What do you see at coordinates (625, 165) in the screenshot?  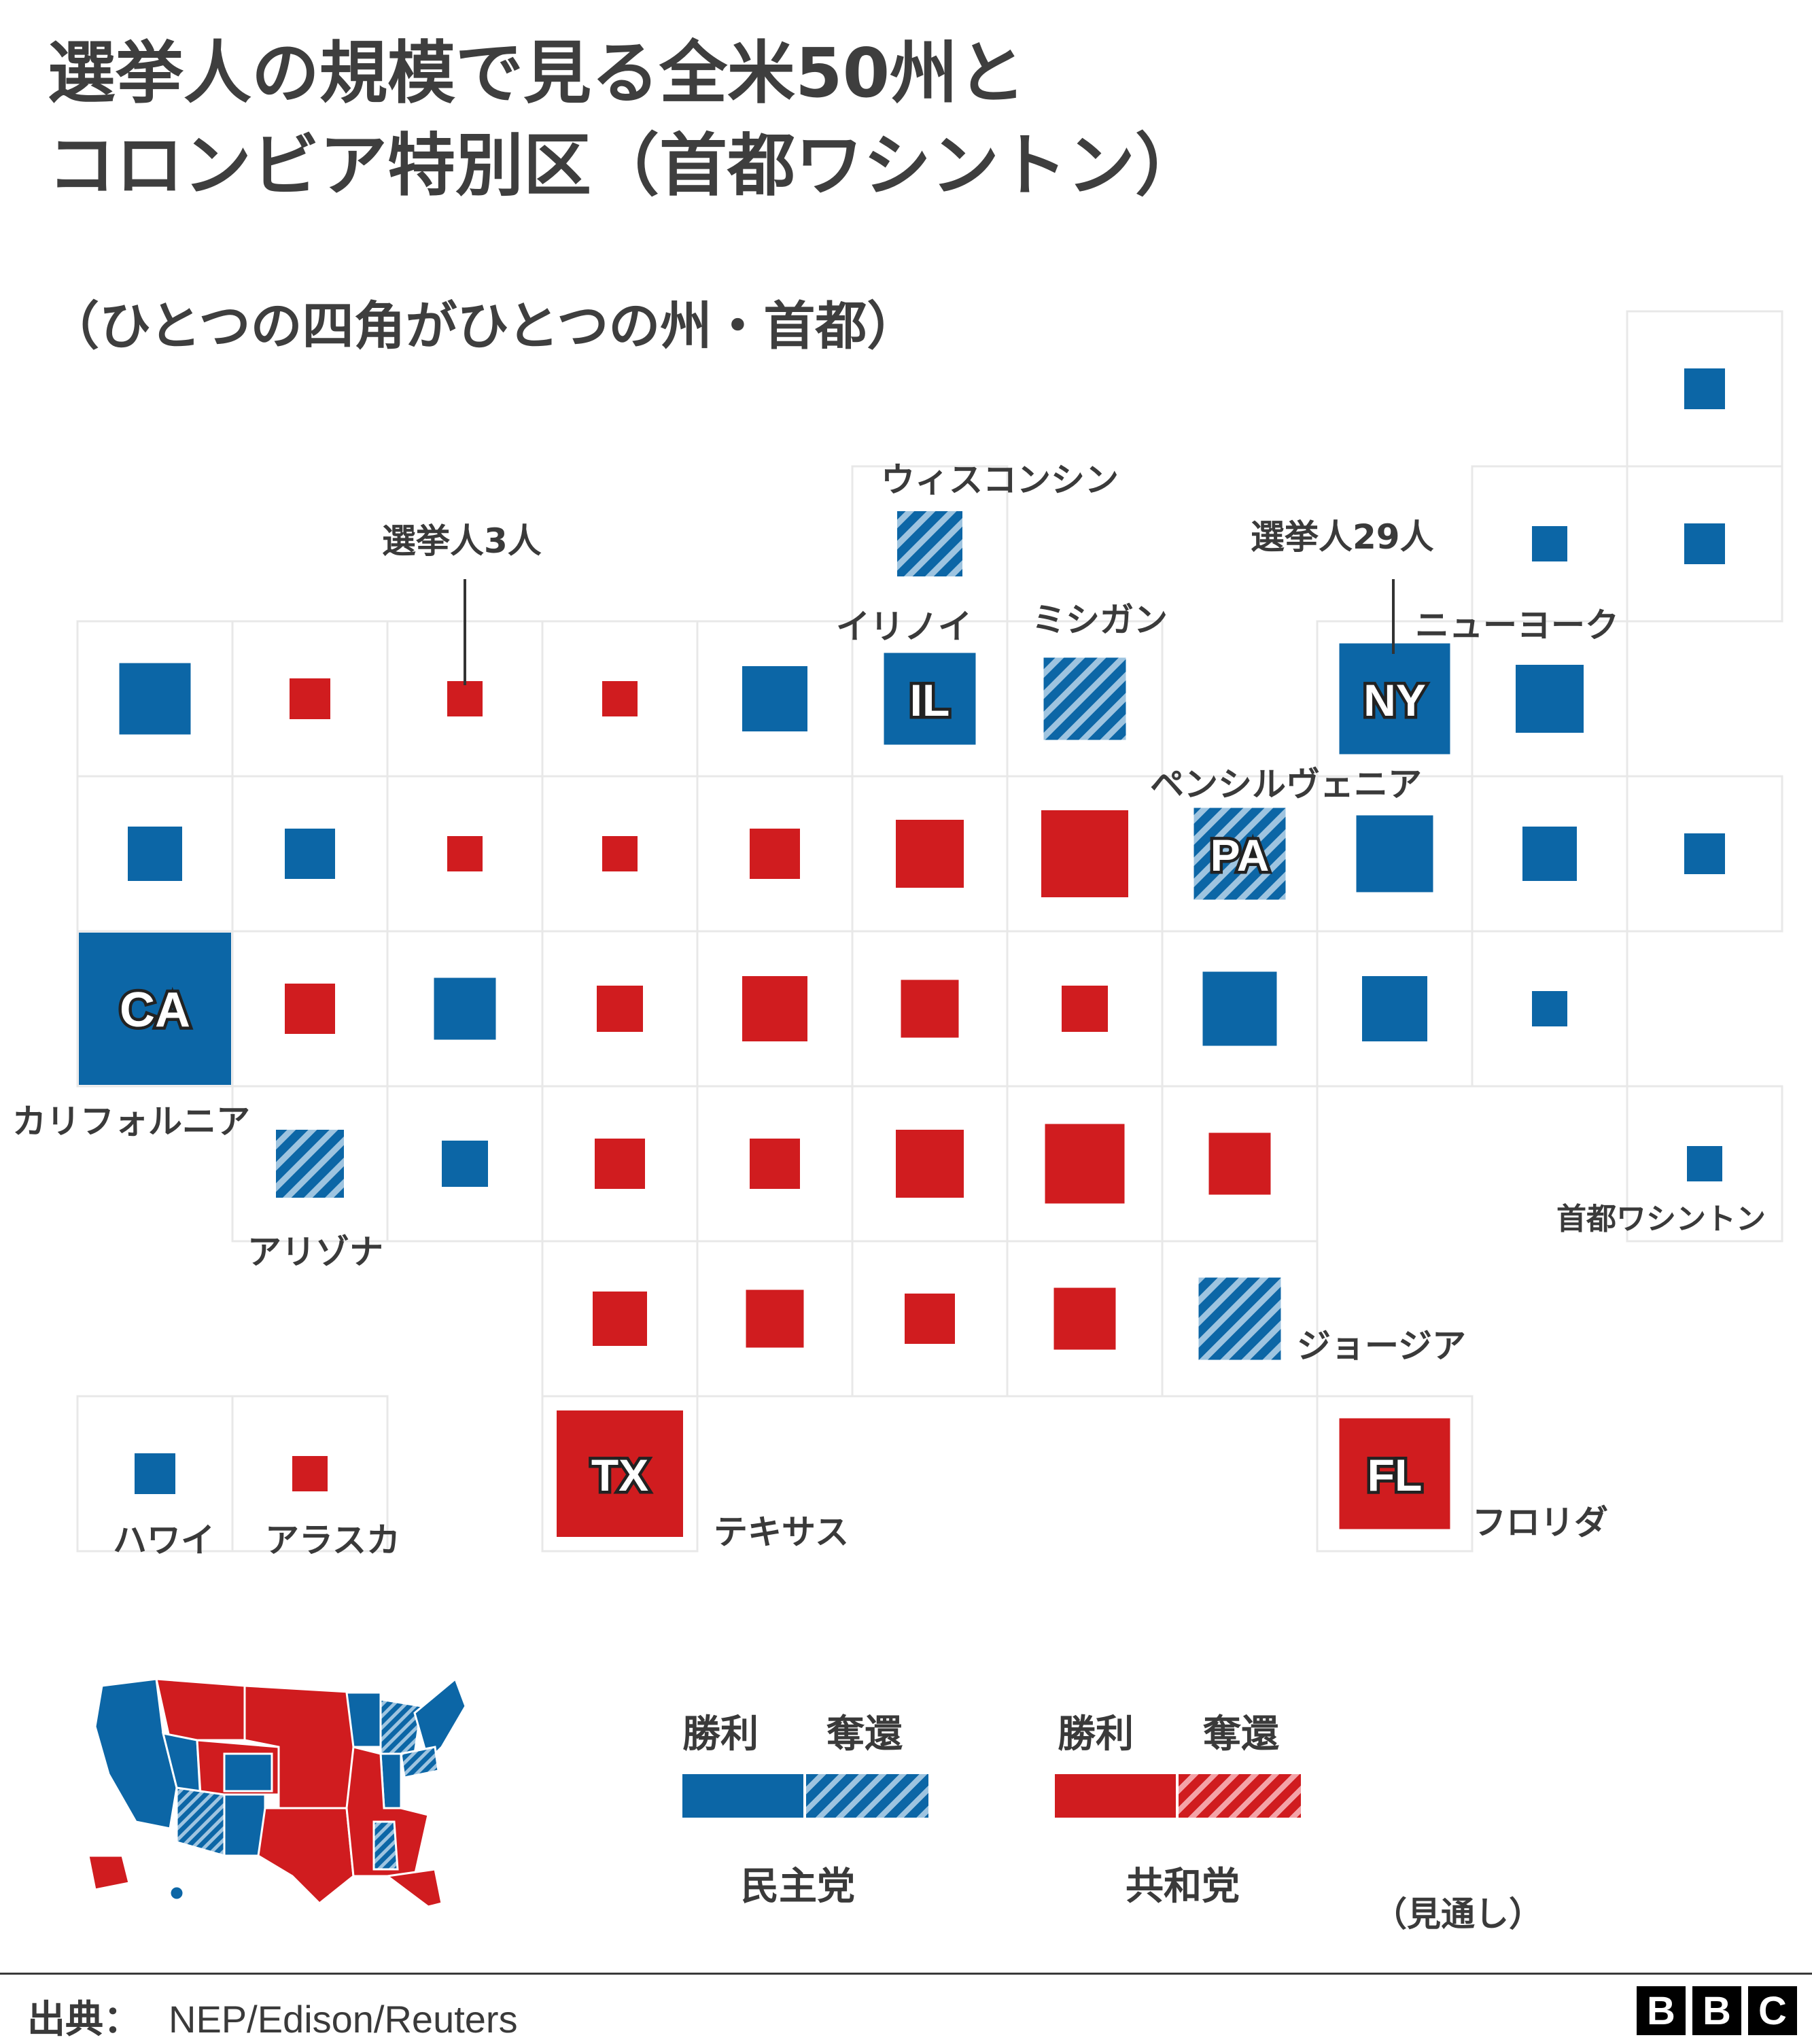 I see `title-line-2: コロンビア特別区（首都ワシントン）` at bounding box center [625, 165].